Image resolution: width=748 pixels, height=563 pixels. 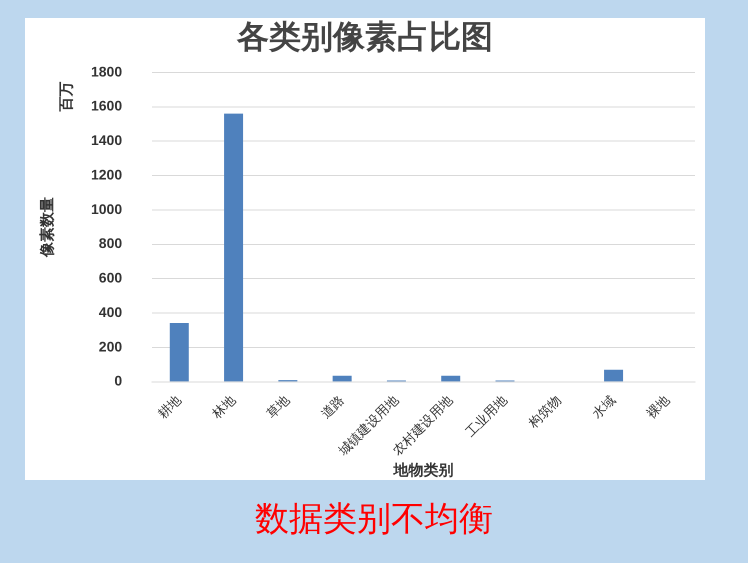 I want to click on y-tick-label: 0, so click(x=118, y=380).